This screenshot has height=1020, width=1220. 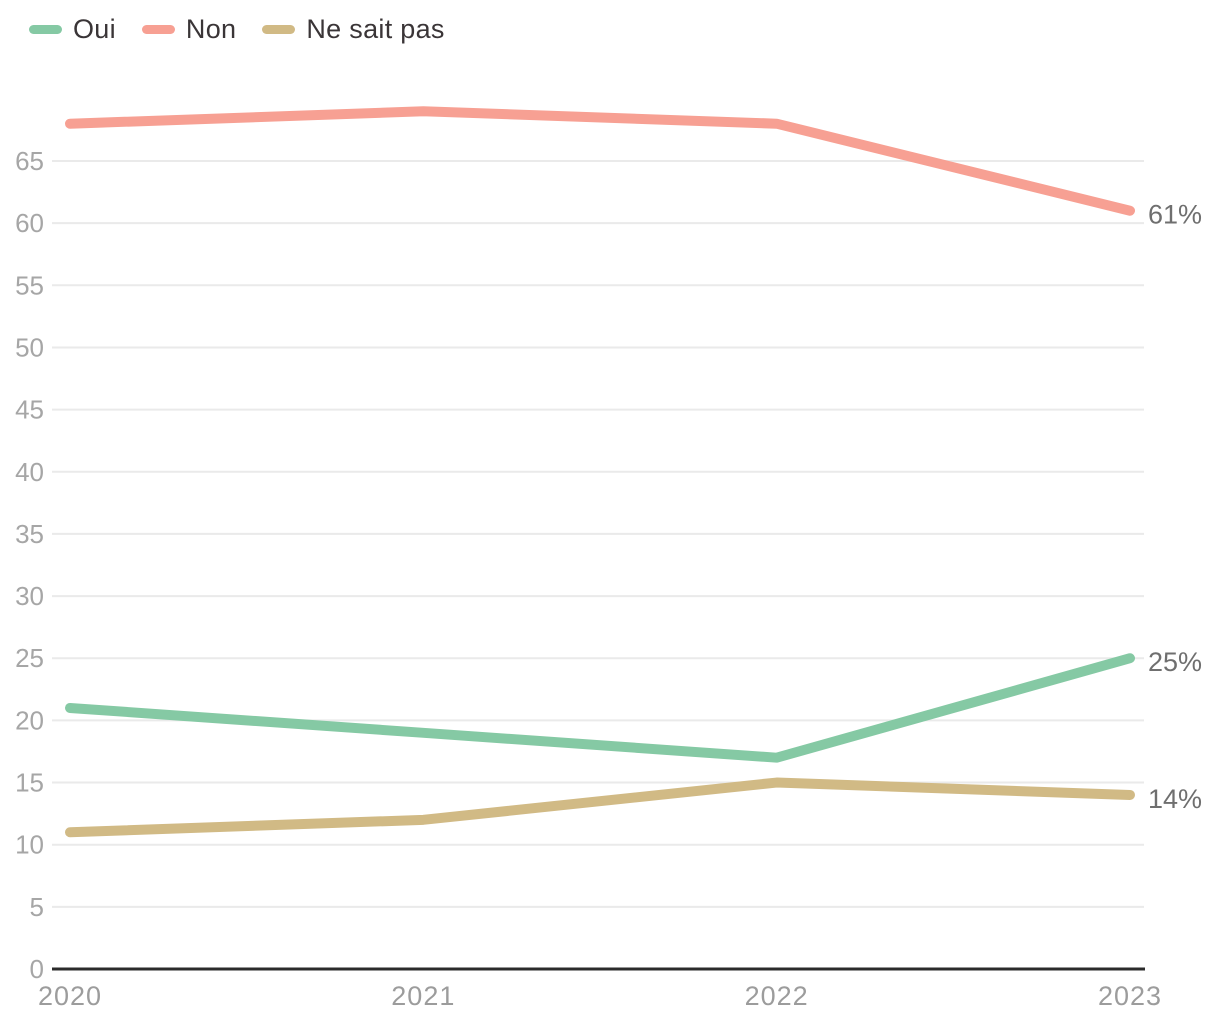 I want to click on y-tick-label: 15, so click(x=29, y=783).